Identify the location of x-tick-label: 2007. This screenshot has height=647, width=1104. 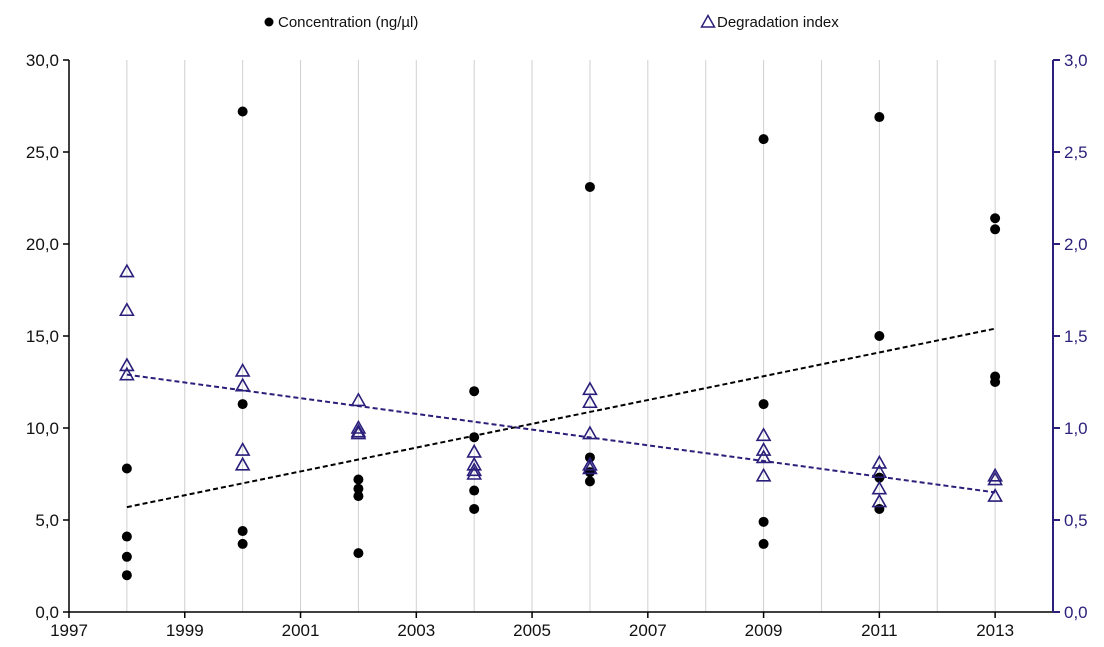
(648, 630).